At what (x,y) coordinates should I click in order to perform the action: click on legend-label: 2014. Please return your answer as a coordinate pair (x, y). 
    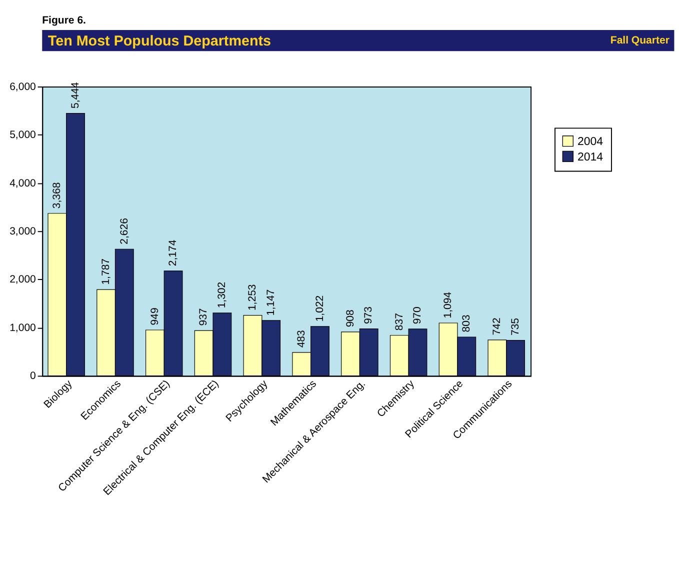
    Looking at the image, I should click on (590, 157).